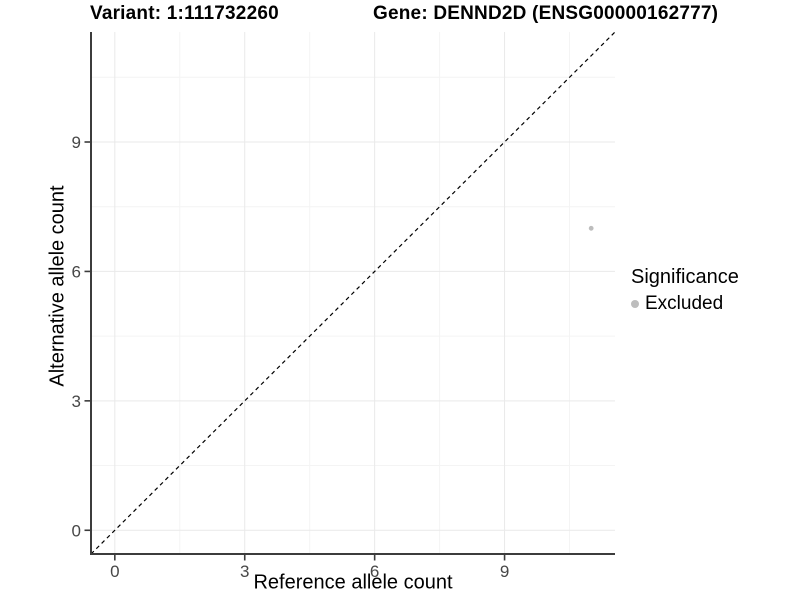  Describe the element at coordinates (184, 13) in the screenshot. I see `variant-title: Variant: 1:111732260` at that location.